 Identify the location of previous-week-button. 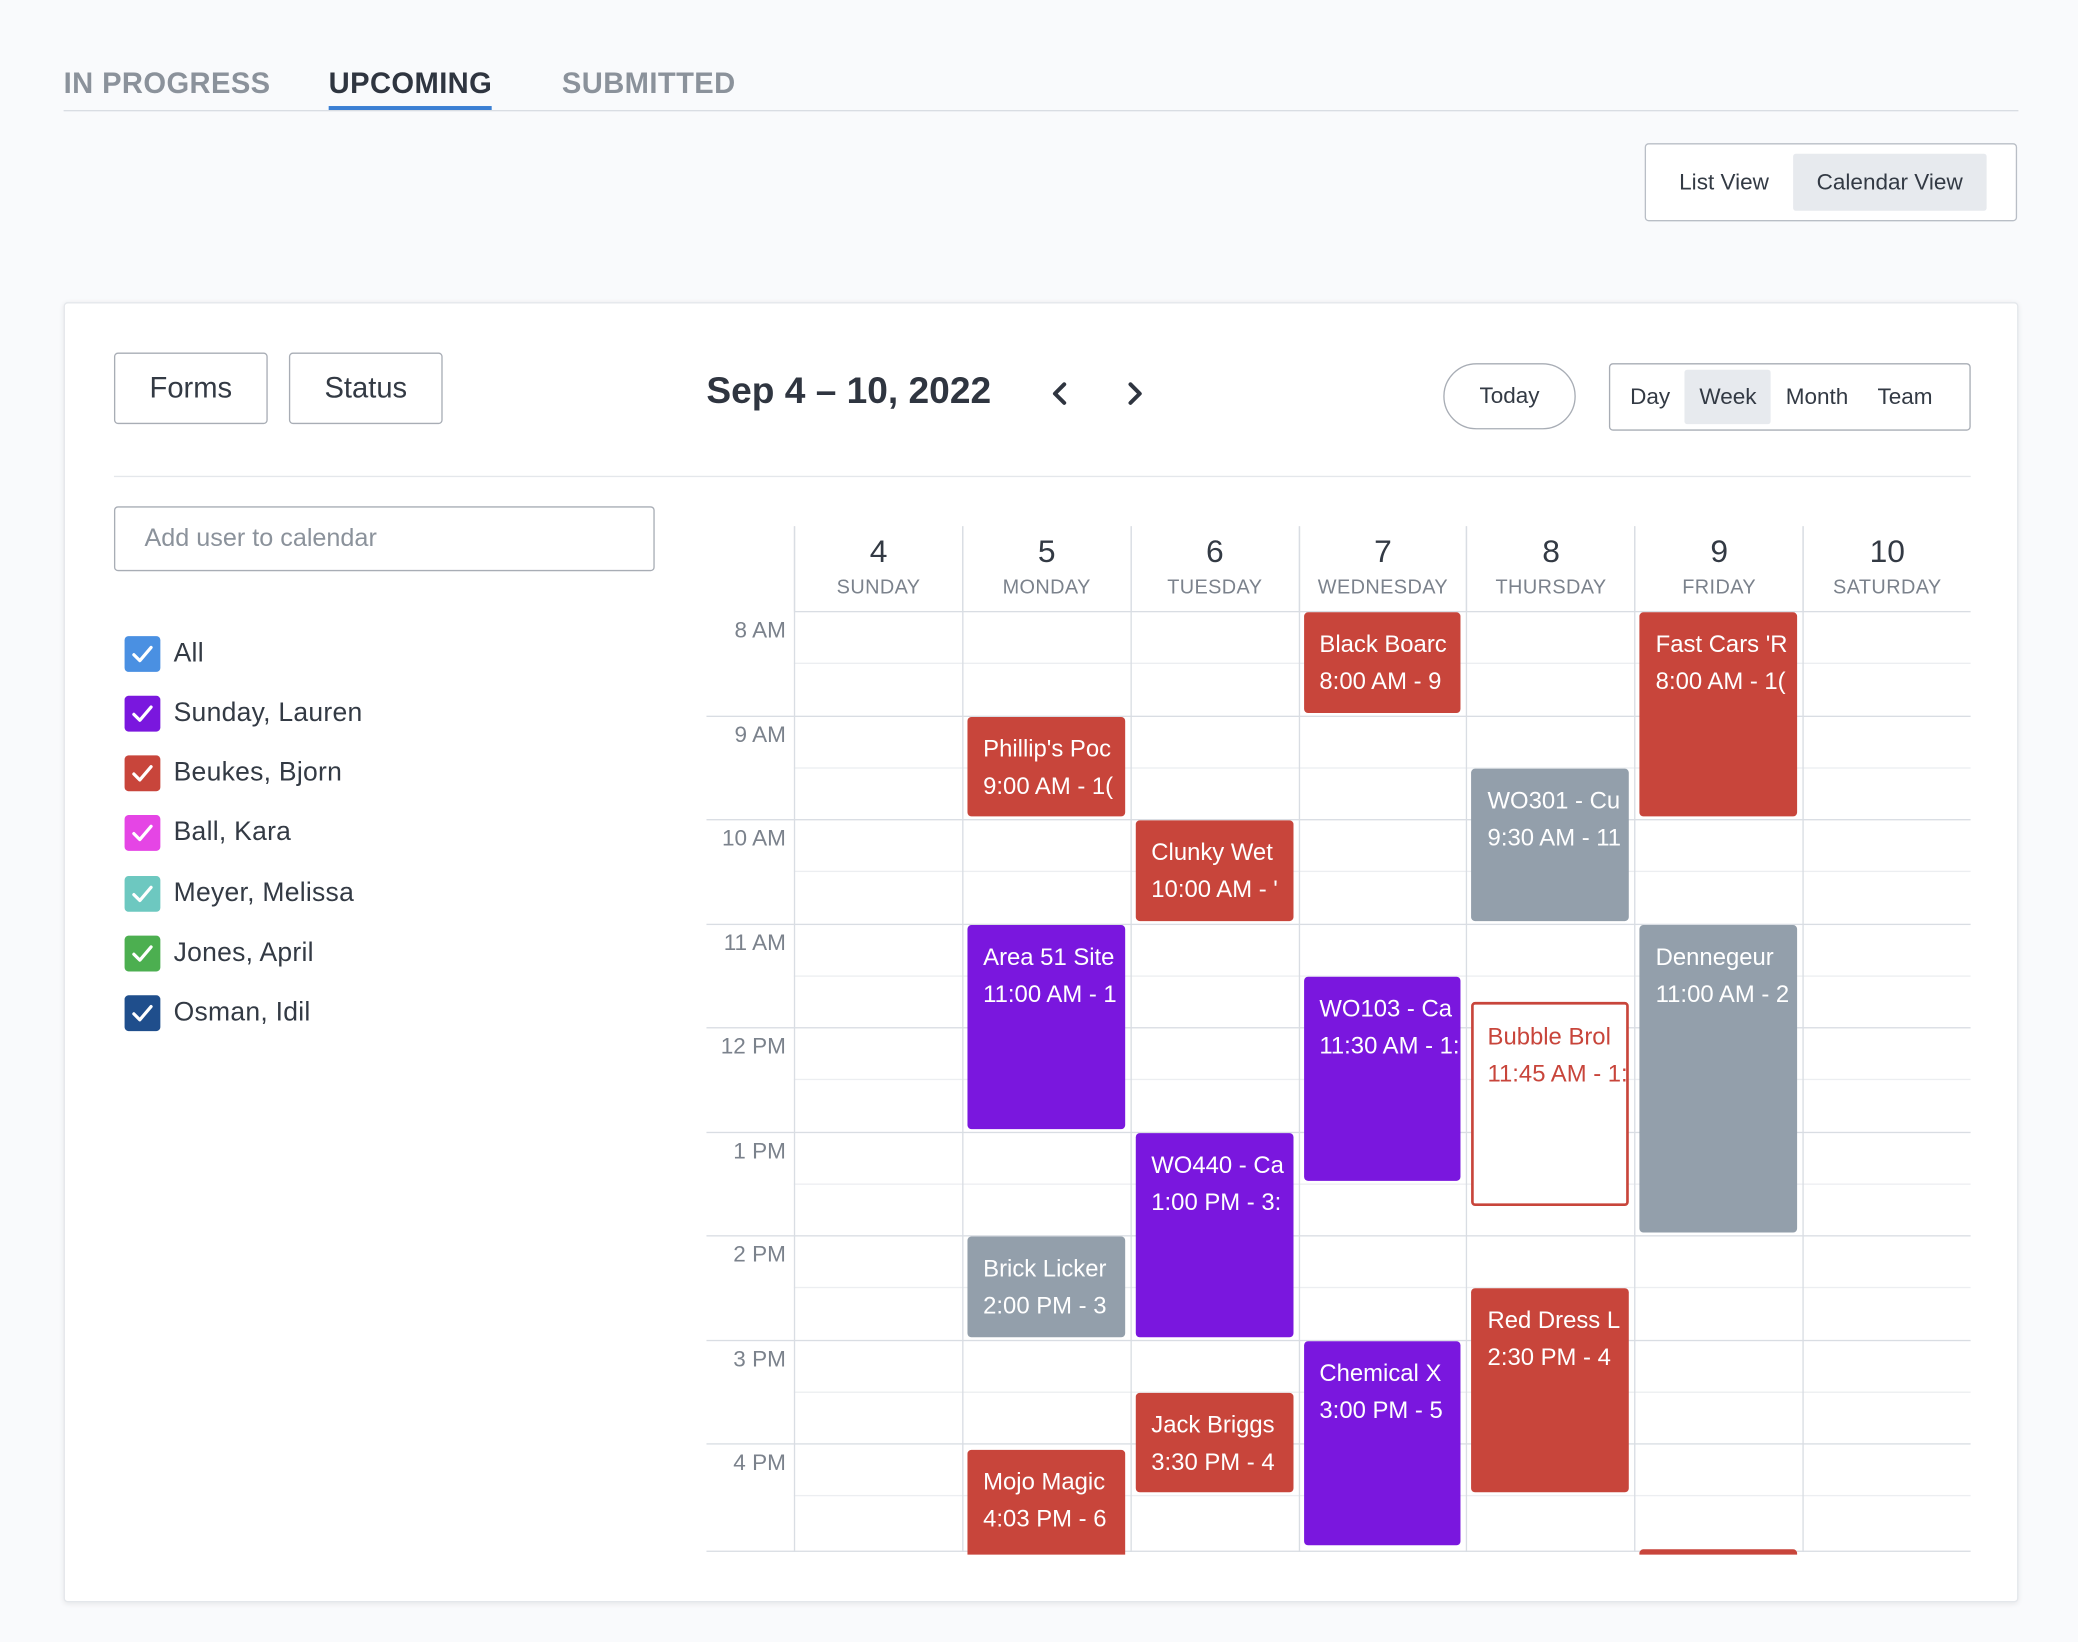
(1060, 393).